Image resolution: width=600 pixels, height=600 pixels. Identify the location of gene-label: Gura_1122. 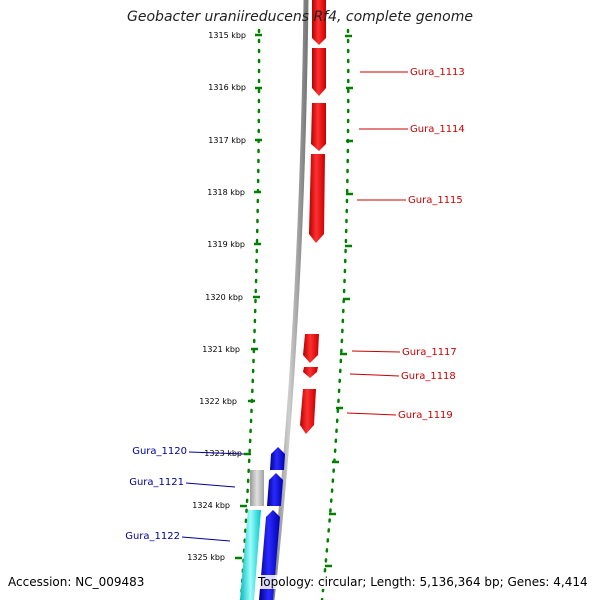
(152, 536).